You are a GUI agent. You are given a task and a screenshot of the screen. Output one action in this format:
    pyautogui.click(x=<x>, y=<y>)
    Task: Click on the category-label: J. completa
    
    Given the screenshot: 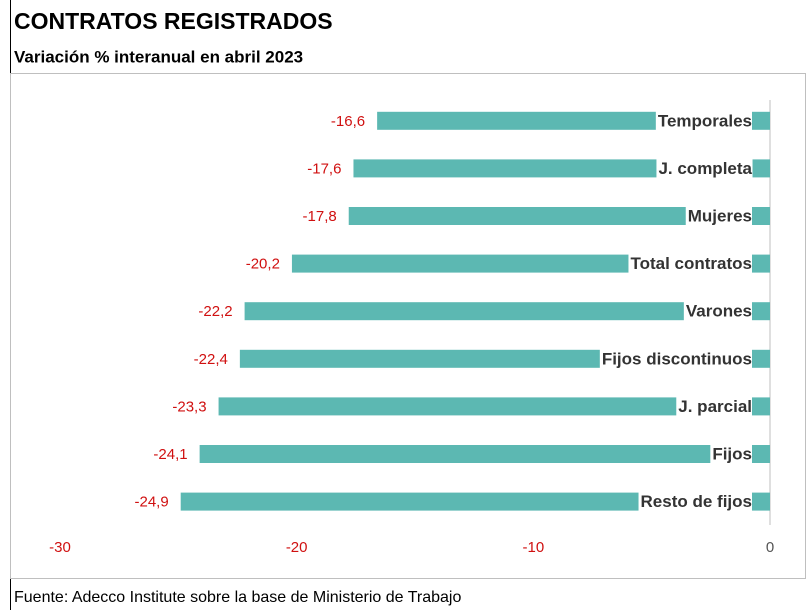 What is the action you would take?
    pyautogui.click(x=705, y=168)
    